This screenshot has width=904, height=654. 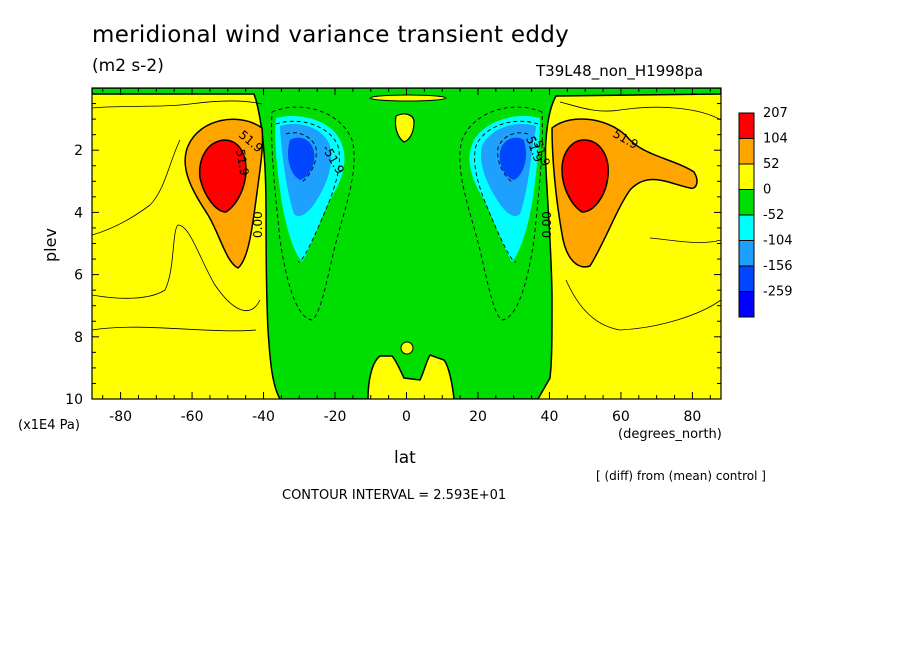 I want to click on x-tick-label: 0, so click(x=406, y=417).